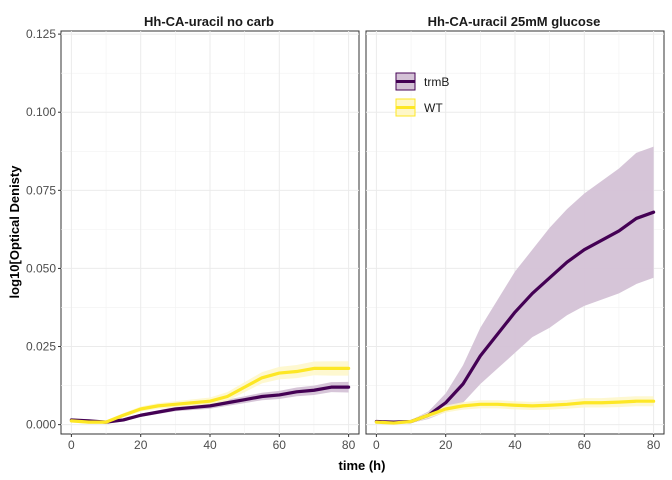  What do you see at coordinates (209, 21) in the screenshot?
I see `panel-title-no-carb: Hh-CA-uracil no carb` at bounding box center [209, 21].